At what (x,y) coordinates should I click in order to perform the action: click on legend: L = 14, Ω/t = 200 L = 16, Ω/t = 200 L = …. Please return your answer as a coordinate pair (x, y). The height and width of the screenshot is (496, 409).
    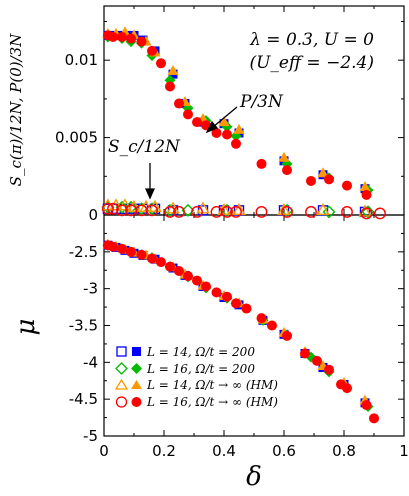
    Looking at the image, I should click on (196, 377).